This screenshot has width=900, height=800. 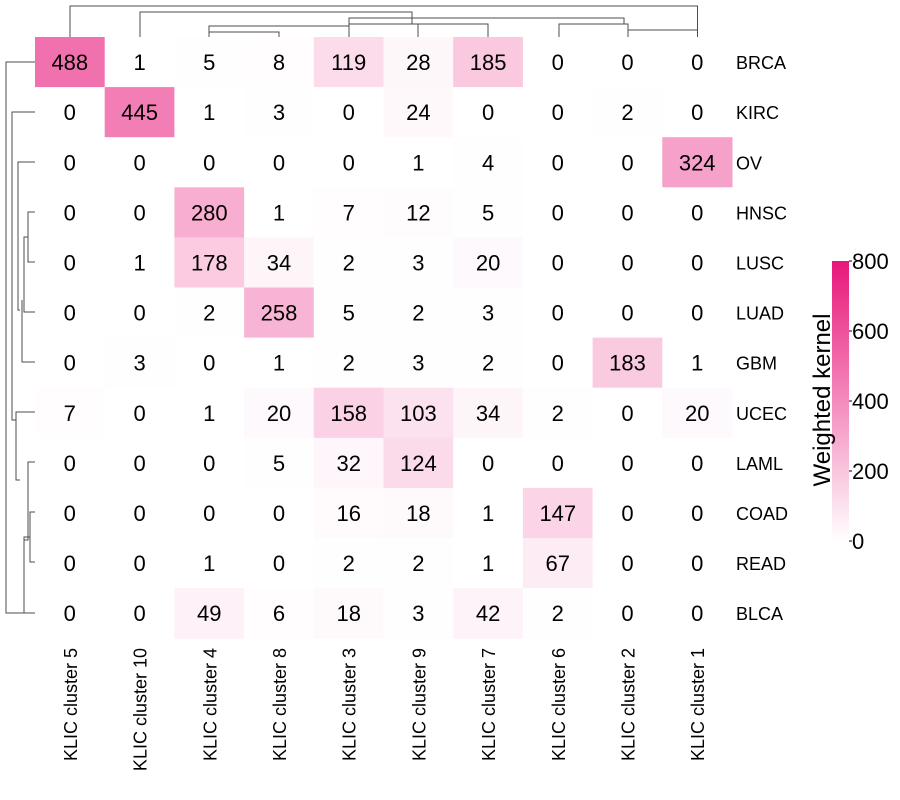 I want to click on cell-value-label: 445, so click(x=139, y=112).